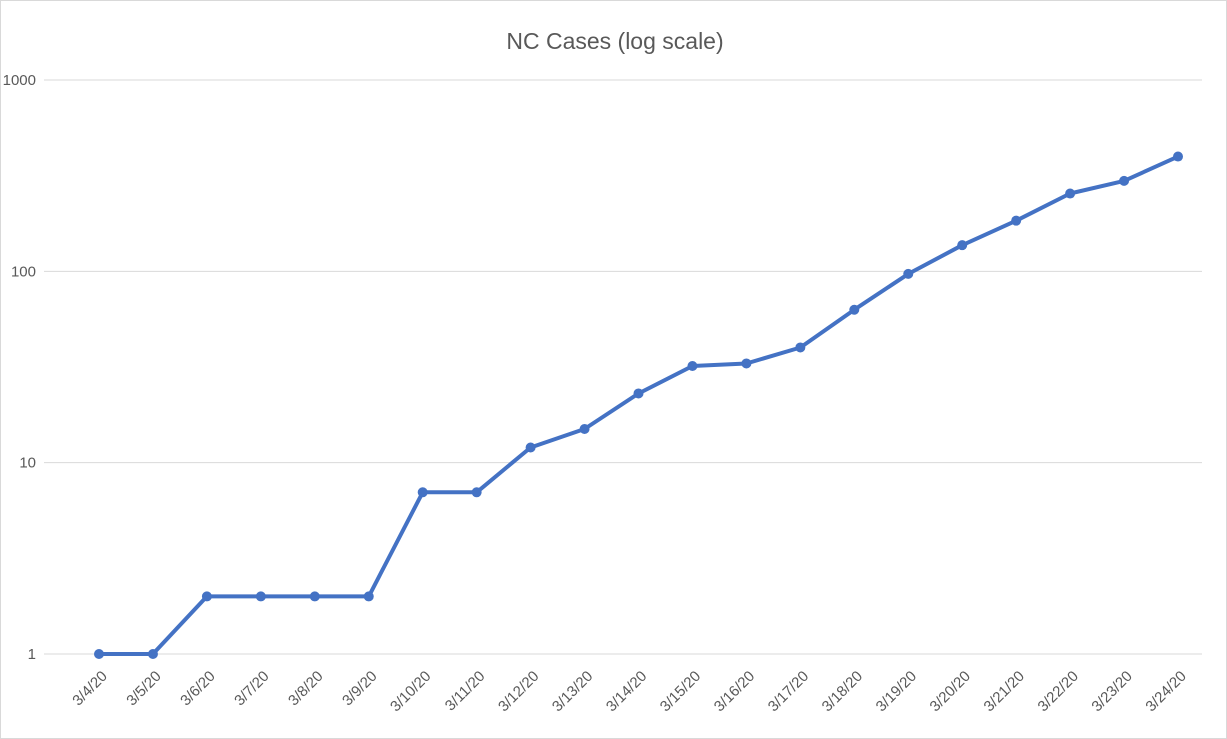  I want to click on x-tick-label: 3/23/20, so click(1111, 691).